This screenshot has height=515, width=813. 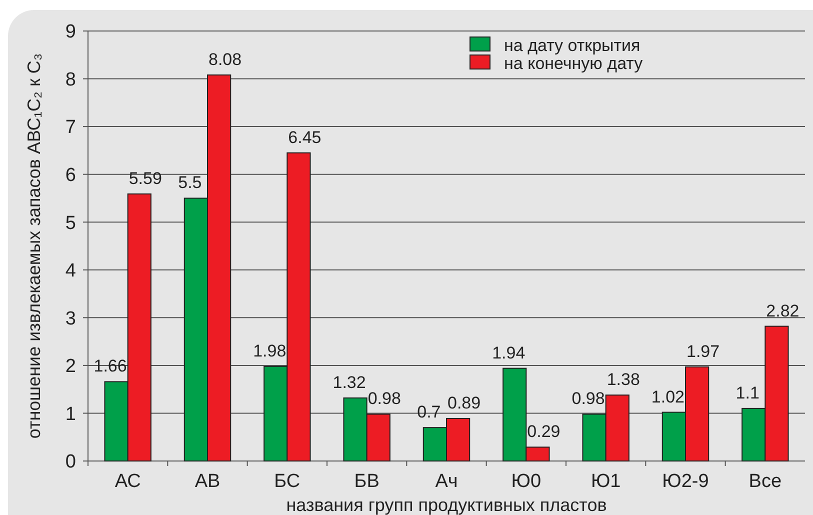 What do you see at coordinates (509, 352) in the screenshot?
I see `data-label: 1.94` at bounding box center [509, 352].